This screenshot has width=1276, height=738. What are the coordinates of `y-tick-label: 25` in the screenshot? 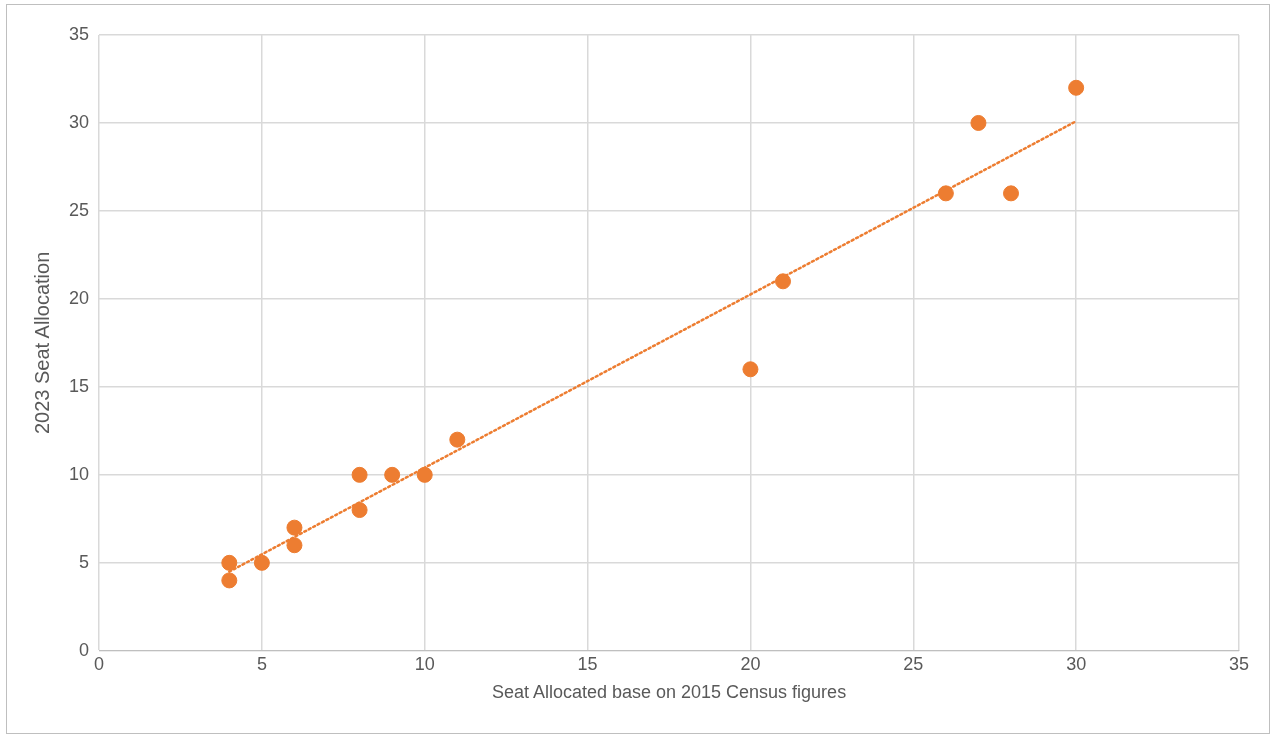 It's located at (79, 209).